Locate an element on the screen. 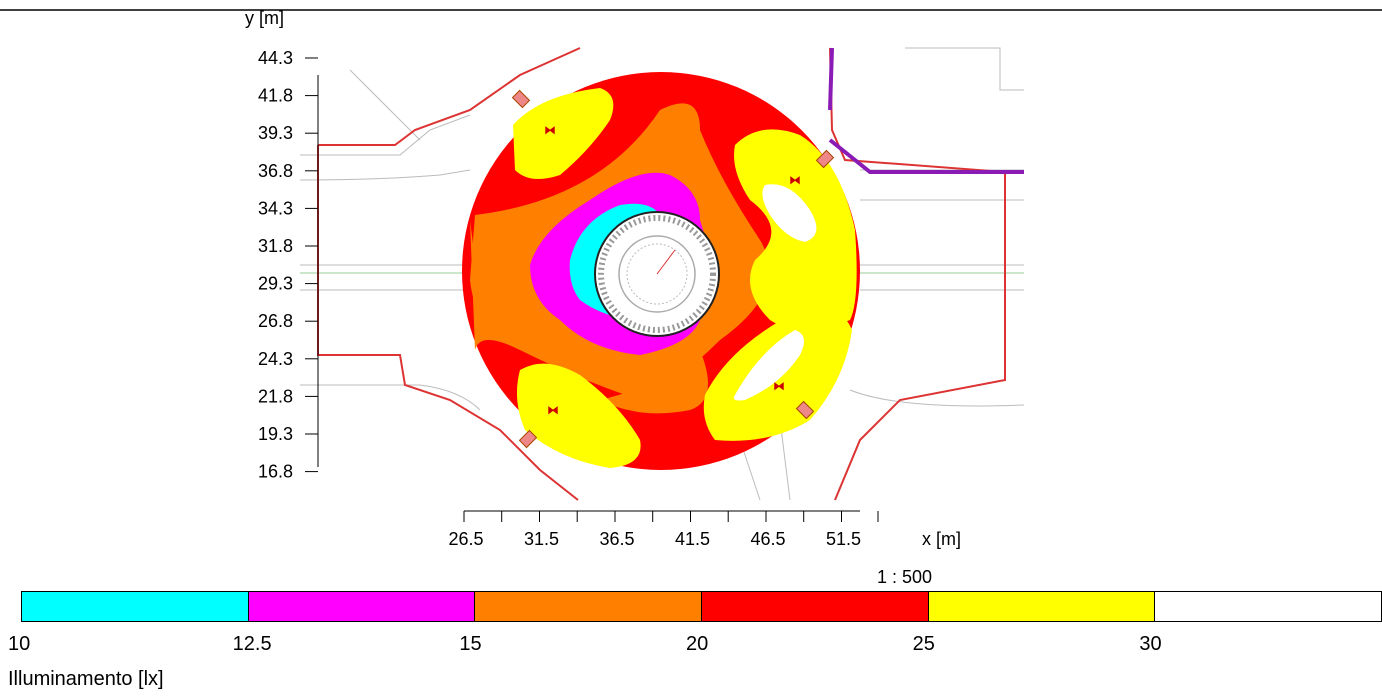 The width and height of the screenshot is (1382, 698). x-tick-label: 31.5 is located at coordinates (541, 539).